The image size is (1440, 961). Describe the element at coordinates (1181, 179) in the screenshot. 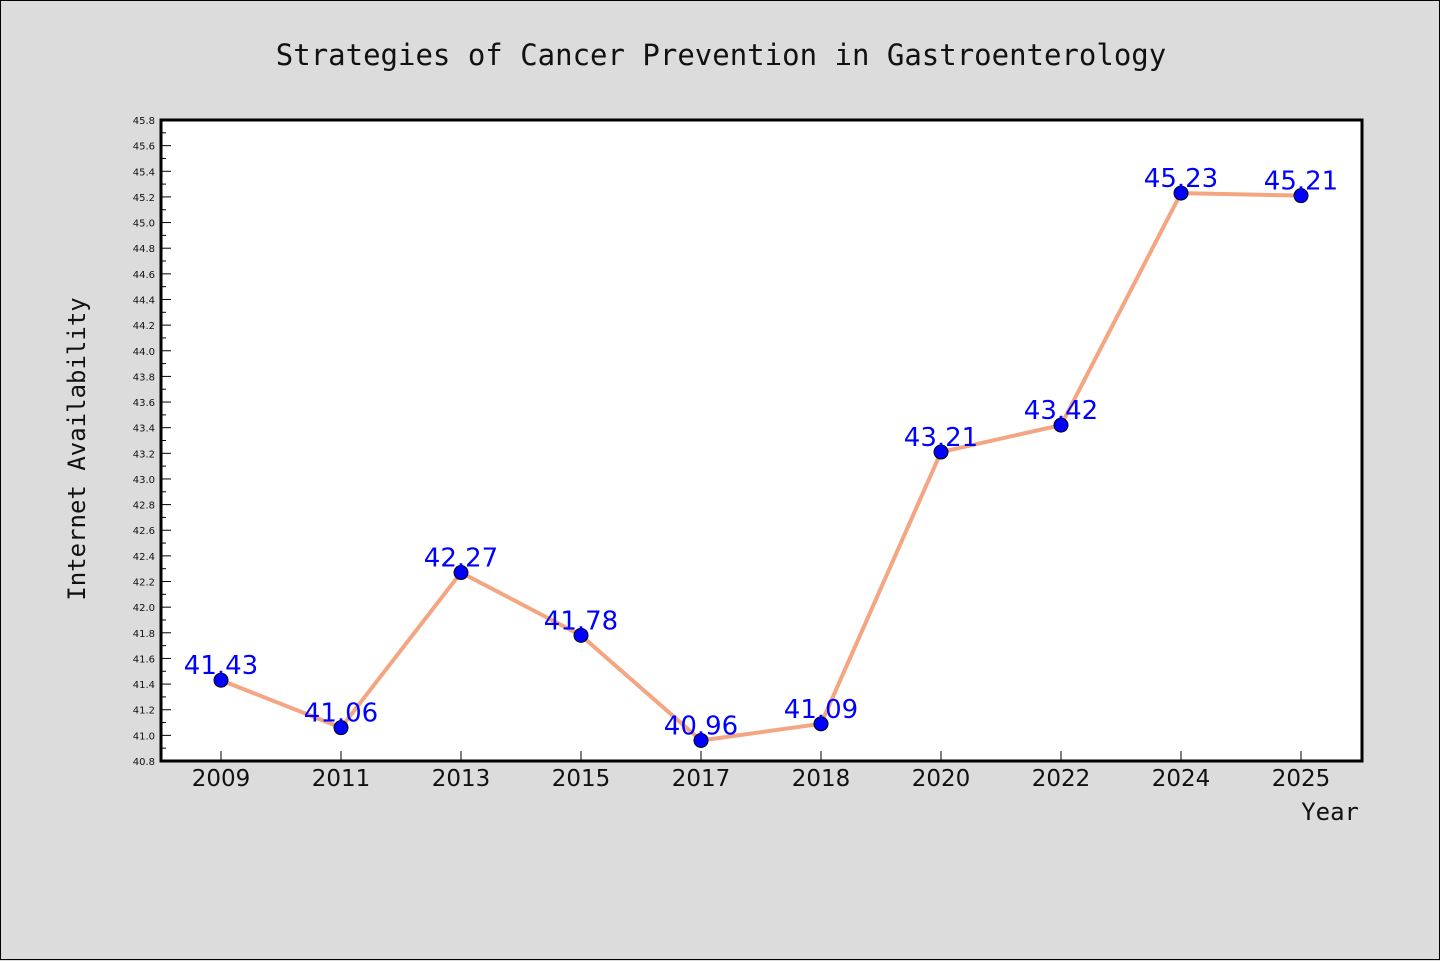

I see `data-label: 45.23` at that location.